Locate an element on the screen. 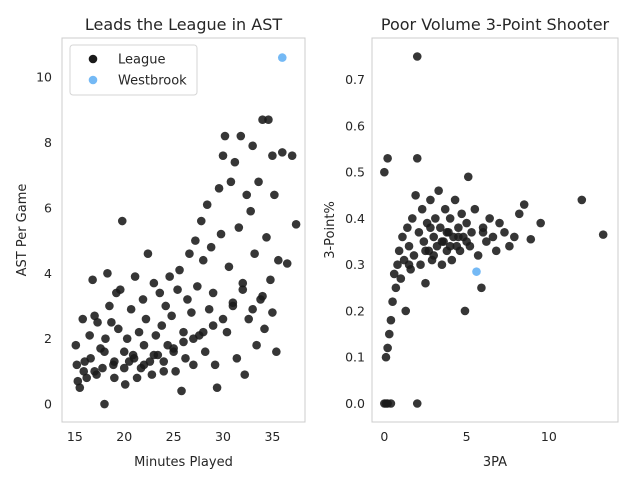 The height and width of the screenshot is (480, 640). y-tick-label: 0.6 is located at coordinates (355, 125).